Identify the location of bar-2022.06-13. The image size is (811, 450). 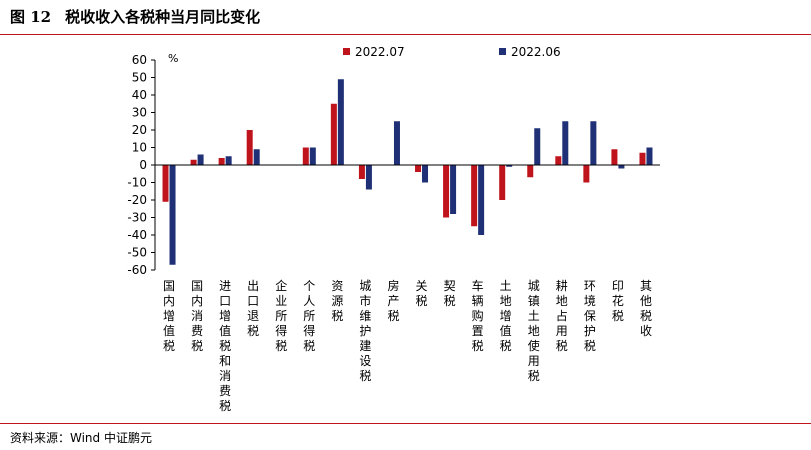
(537, 146).